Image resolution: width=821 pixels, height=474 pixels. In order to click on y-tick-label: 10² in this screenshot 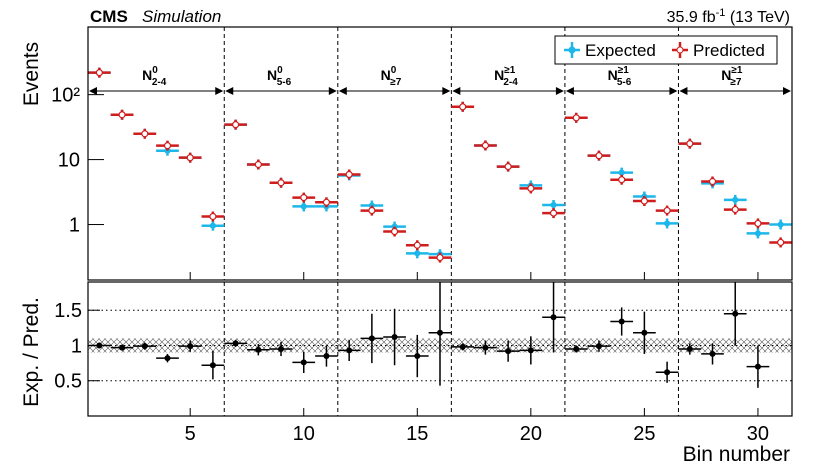, I will do `click(65, 96)`.